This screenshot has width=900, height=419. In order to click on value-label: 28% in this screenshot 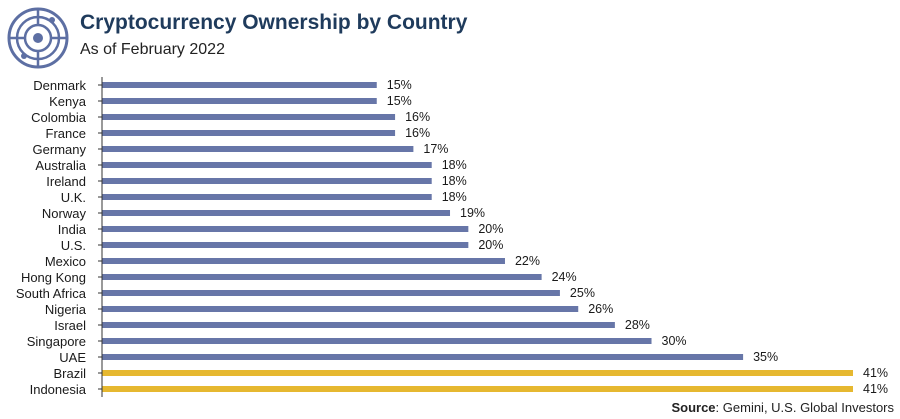, I will do `click(637, 325)`.